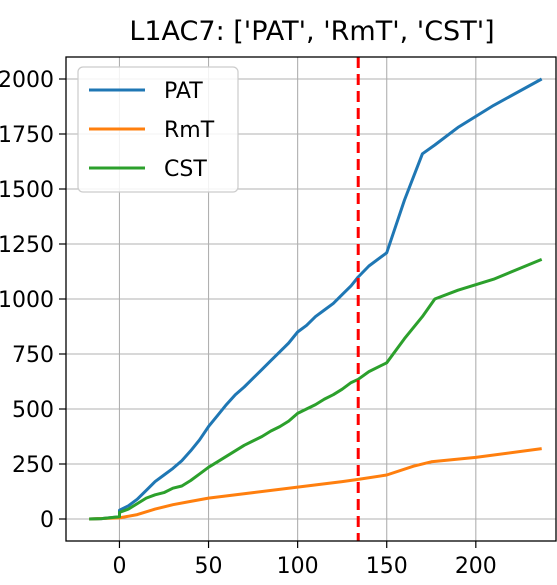 Image resolution: width=557 pixels, height=585 pixels. What do you see at coordinates (47, 520) in the screenshot?
I see `y-tick-label: 0` at bounding box center [47, 520].